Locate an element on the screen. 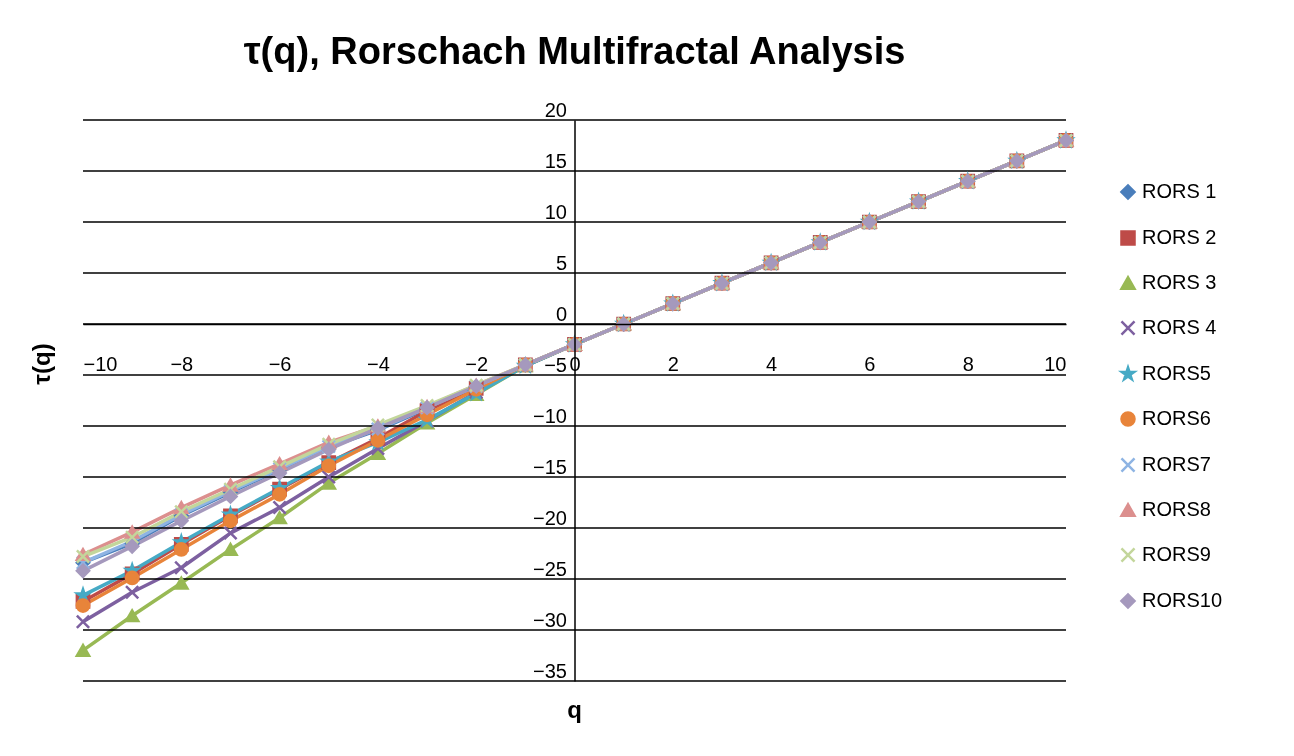 The height and width of the screenshot is (756, 1294). legend-label: RORS 2 is located at coordinates (1179, 237).